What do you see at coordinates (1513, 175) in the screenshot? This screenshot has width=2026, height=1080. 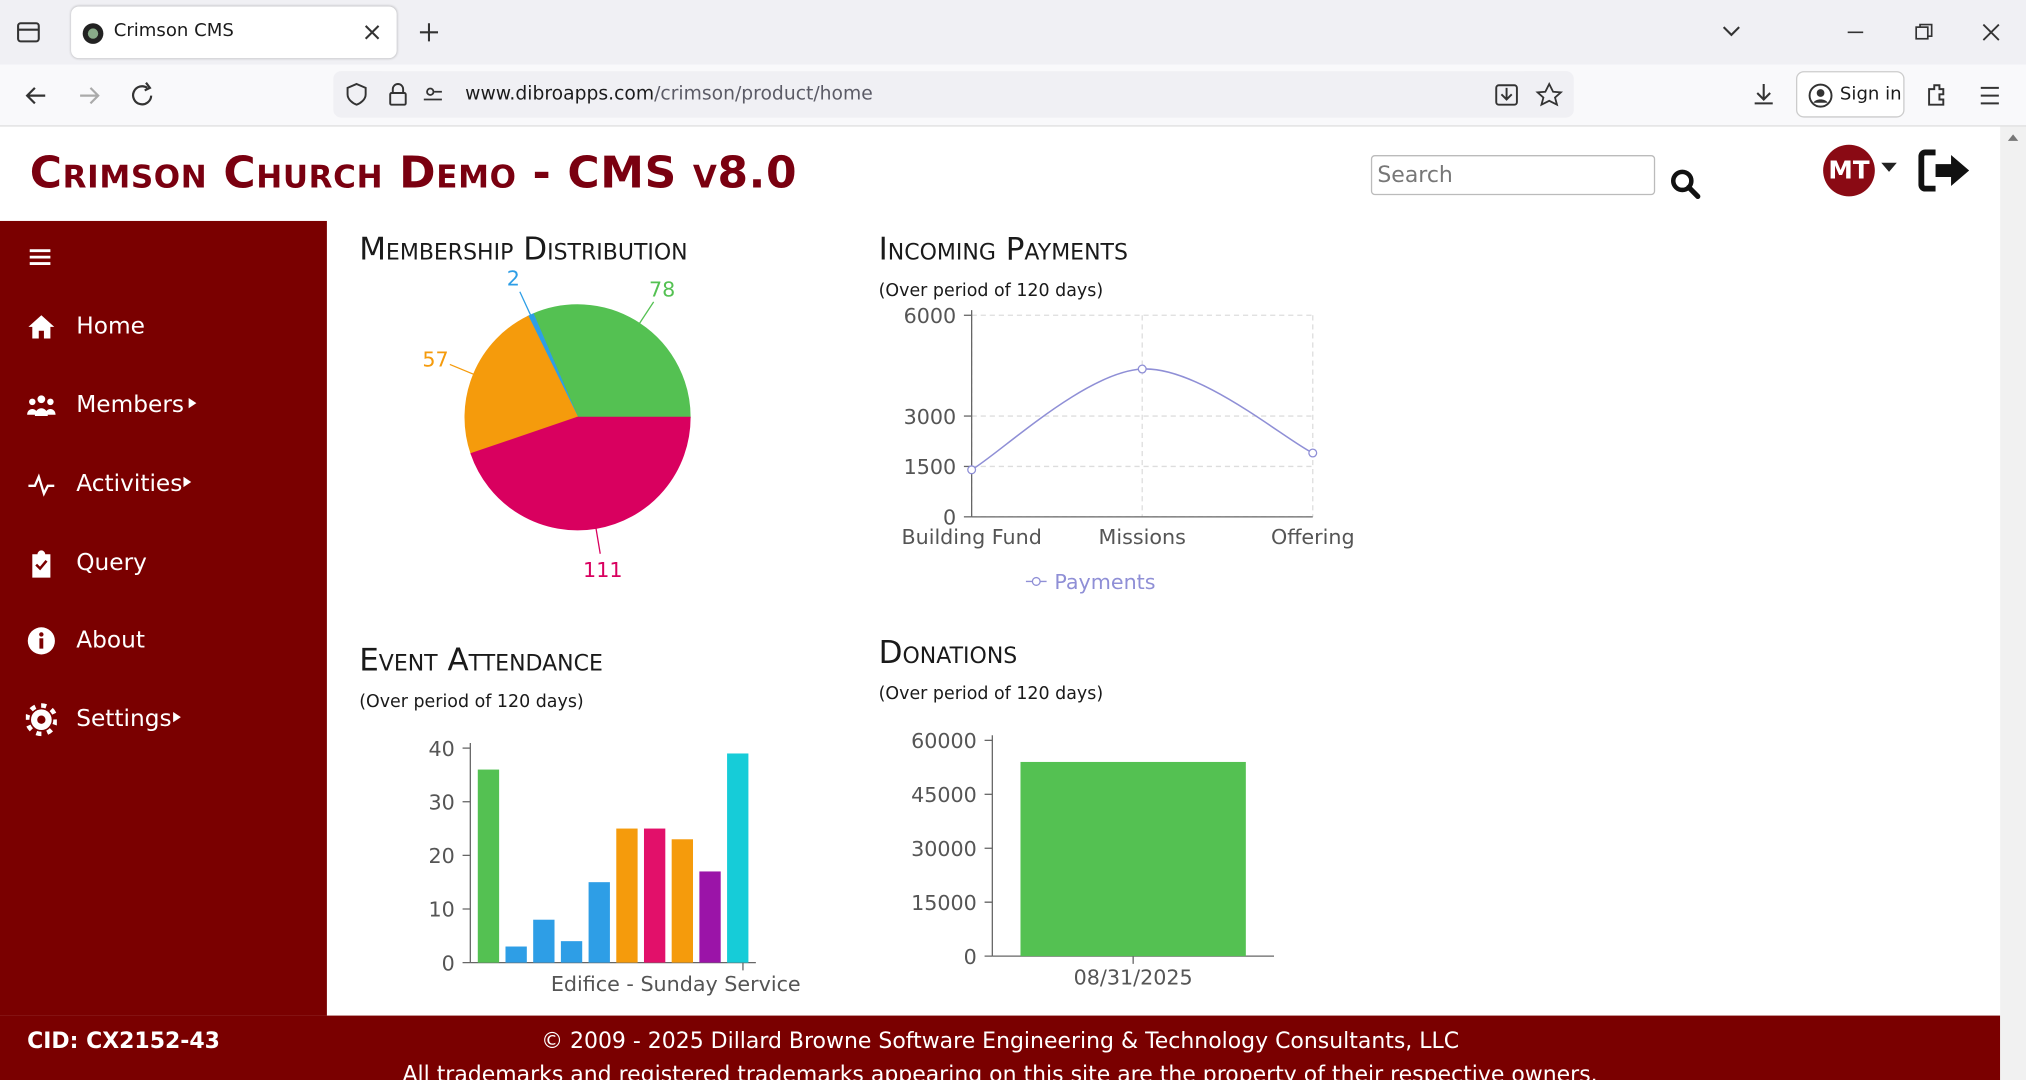 I see `search-input: Search` at bounding box center [1513, 175].